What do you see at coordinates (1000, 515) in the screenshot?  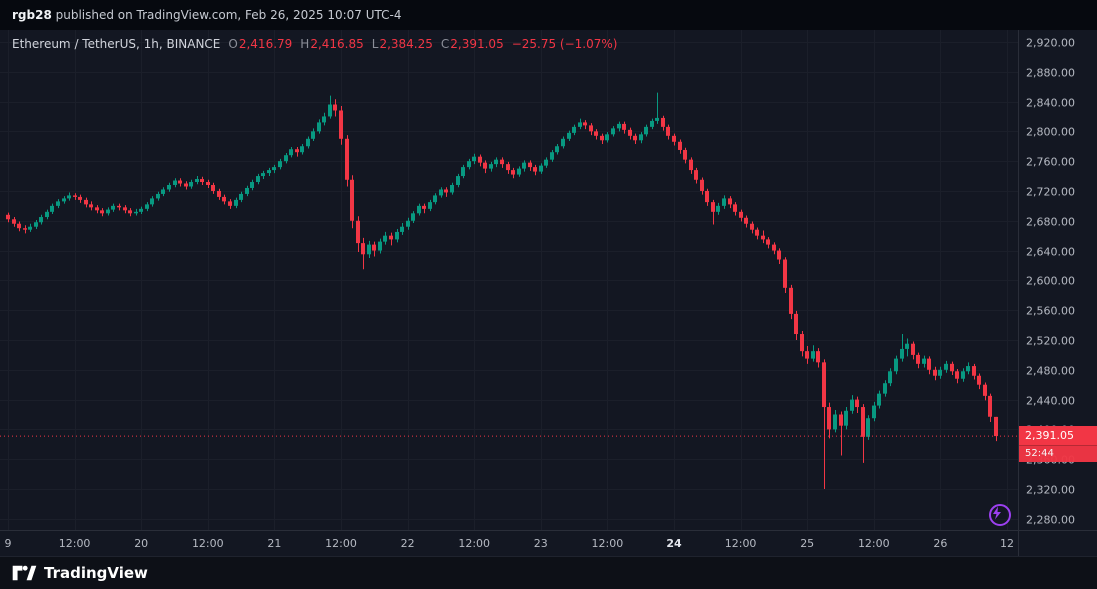 I see `lightning-button` at bounding box center [1000, 515].